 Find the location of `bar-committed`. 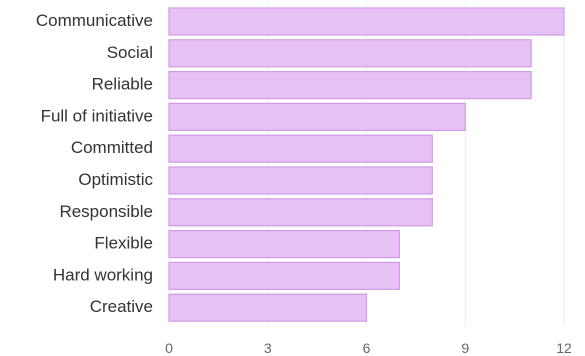

bar-committed is located at coordinates (300, 148).